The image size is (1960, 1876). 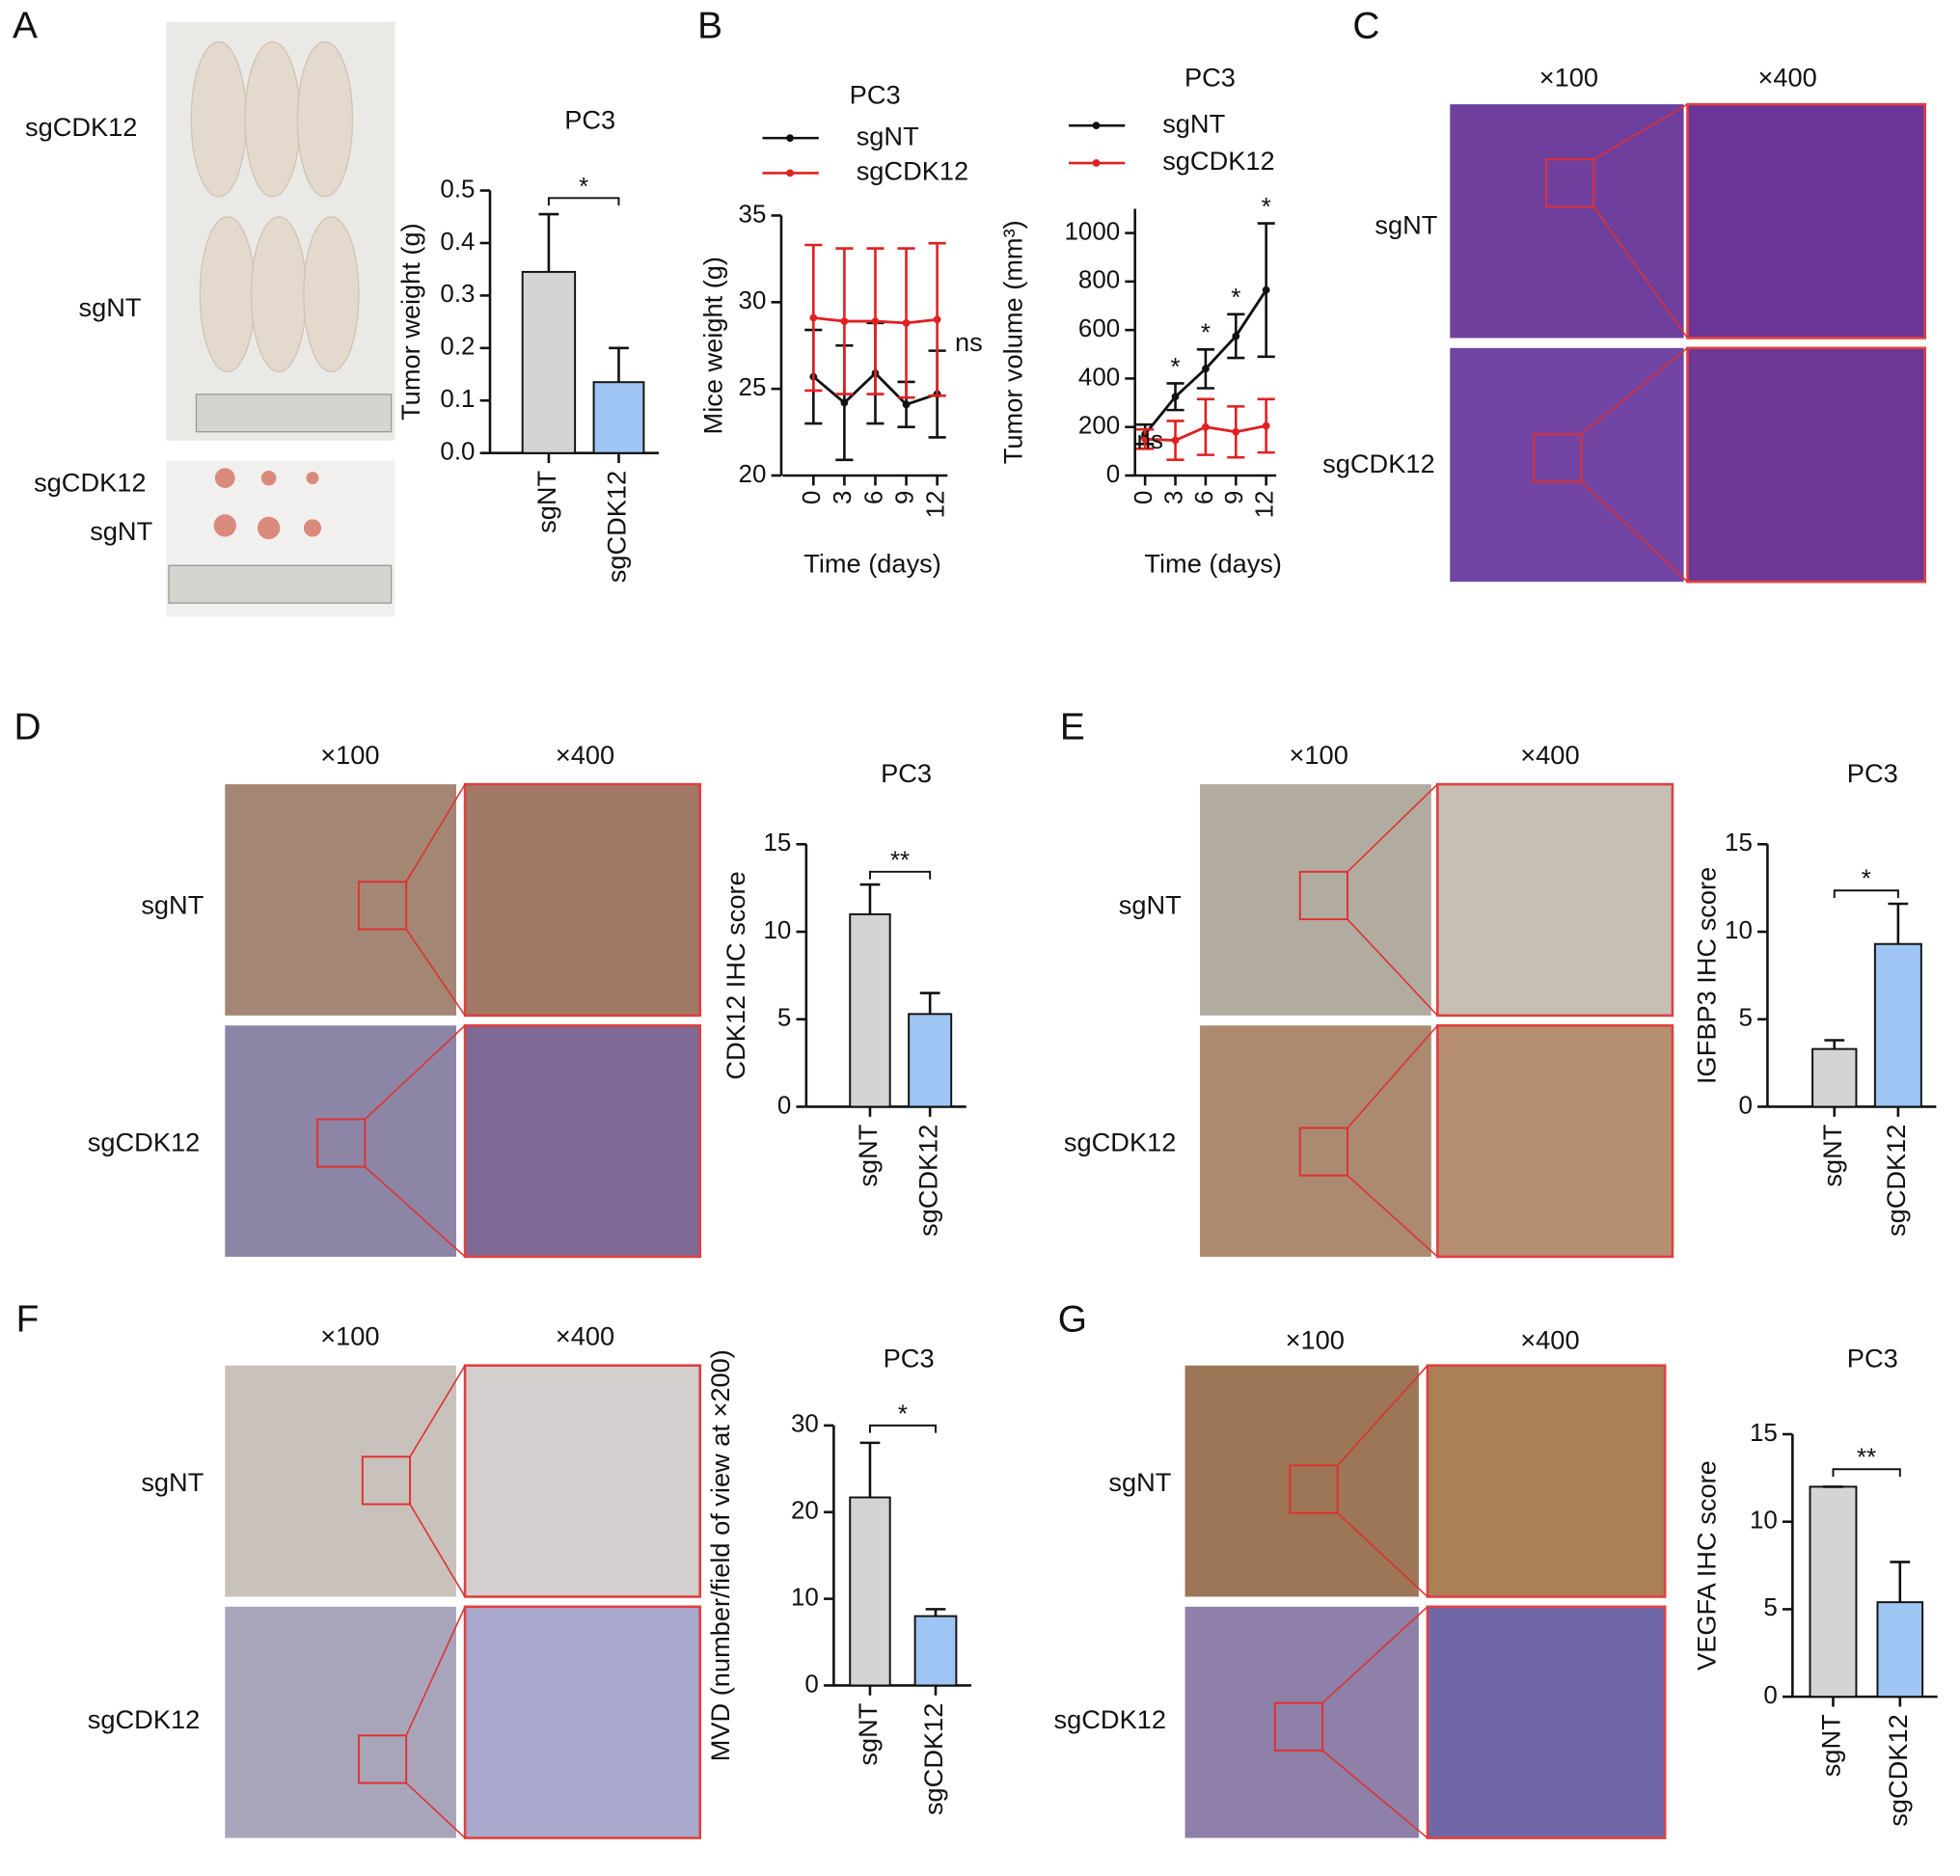 I want to click on panel-letter: D, so click(x=27, y=727).